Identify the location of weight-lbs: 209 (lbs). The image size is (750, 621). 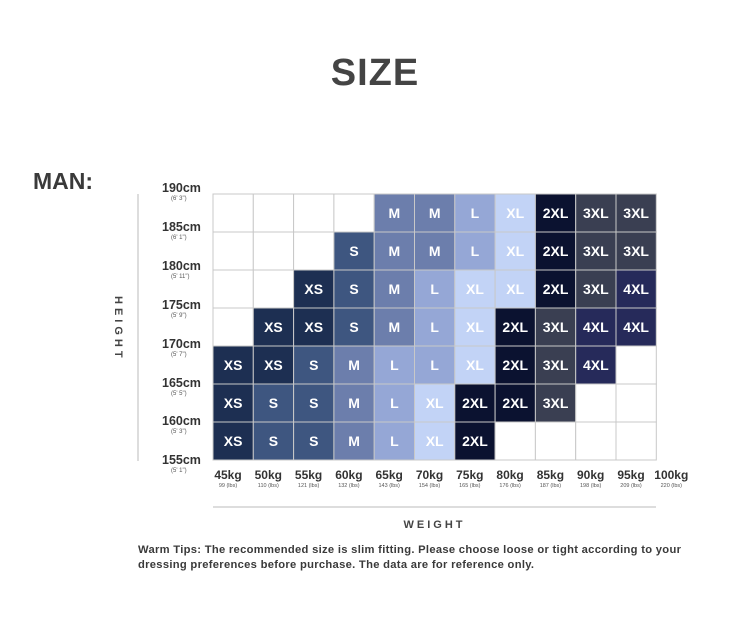
(631, 486).